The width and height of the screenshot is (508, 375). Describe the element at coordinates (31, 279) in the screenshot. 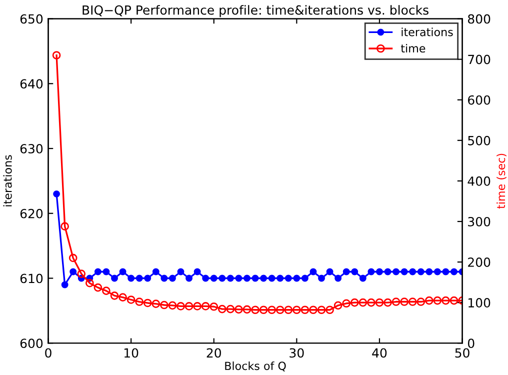

I see `y-tick-label: 610` at that location.